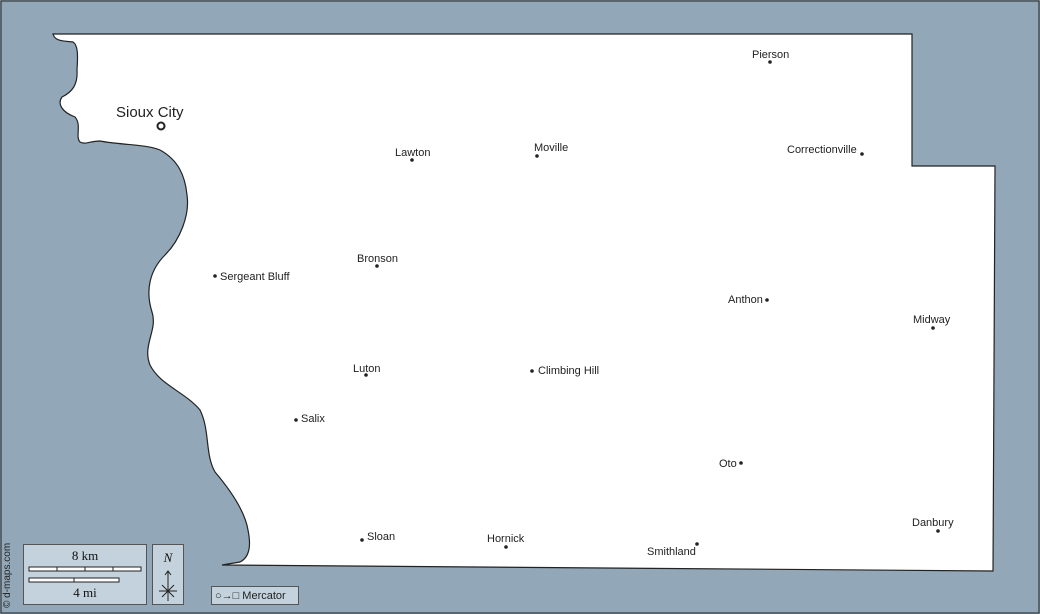 This screenshot has width=1040, height=614. I want to click on city-label: Salix, so click(313, 419).